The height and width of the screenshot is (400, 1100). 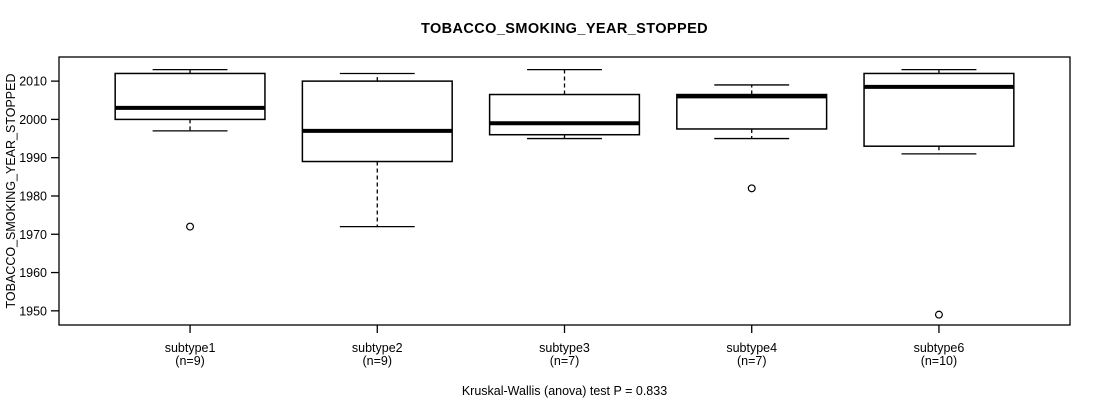 I want to click on x-group-label: subtype4, so click(x=751, y=348).